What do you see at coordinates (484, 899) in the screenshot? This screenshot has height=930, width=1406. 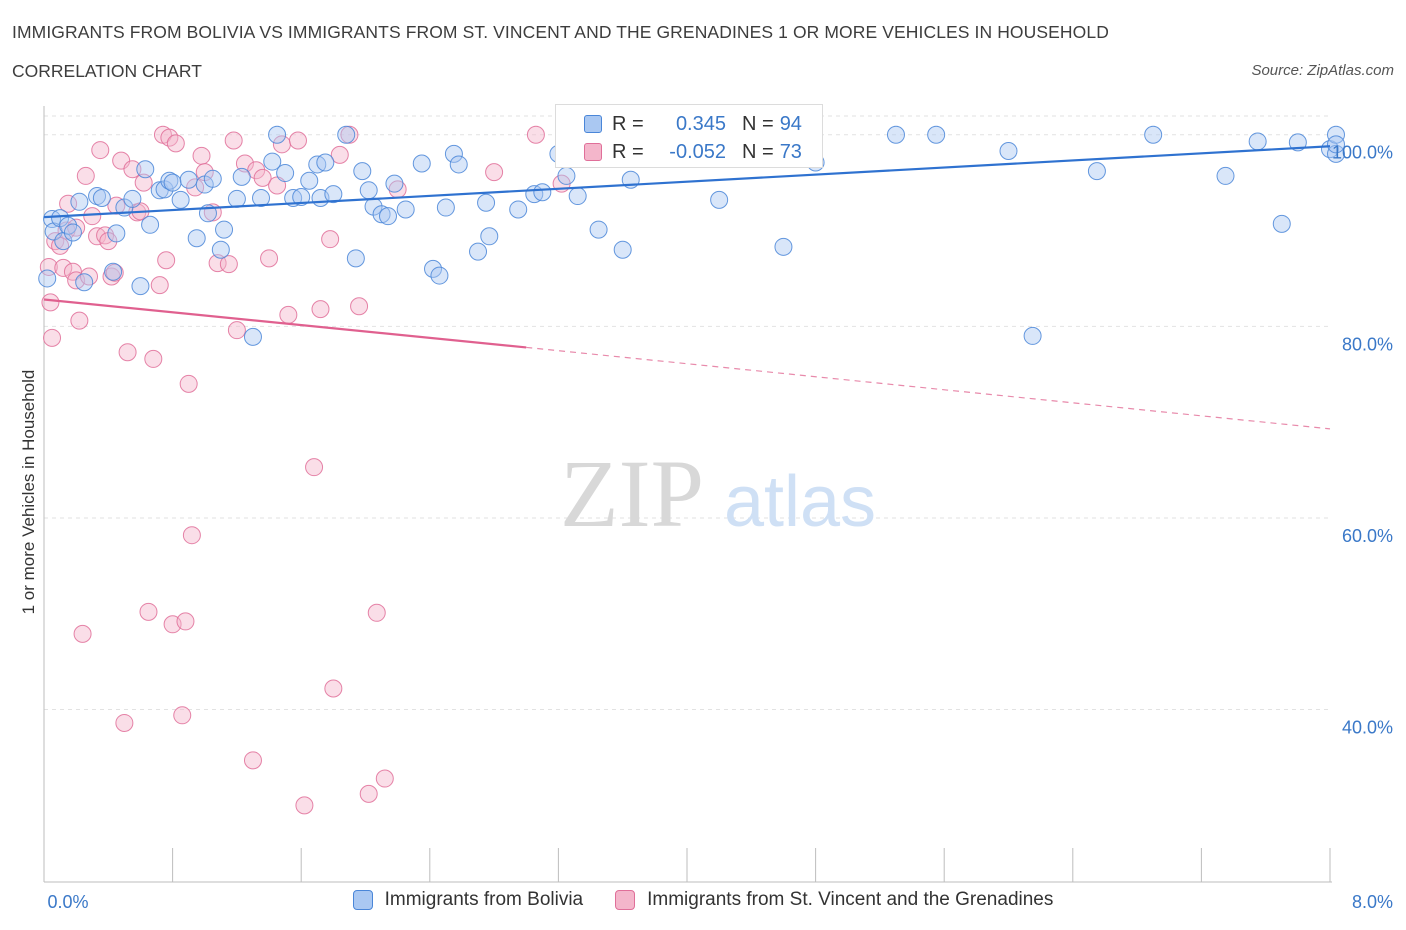 I see `legend-label-bolivia: Immigrants from Bolivia` at bounding box center [484, 899].